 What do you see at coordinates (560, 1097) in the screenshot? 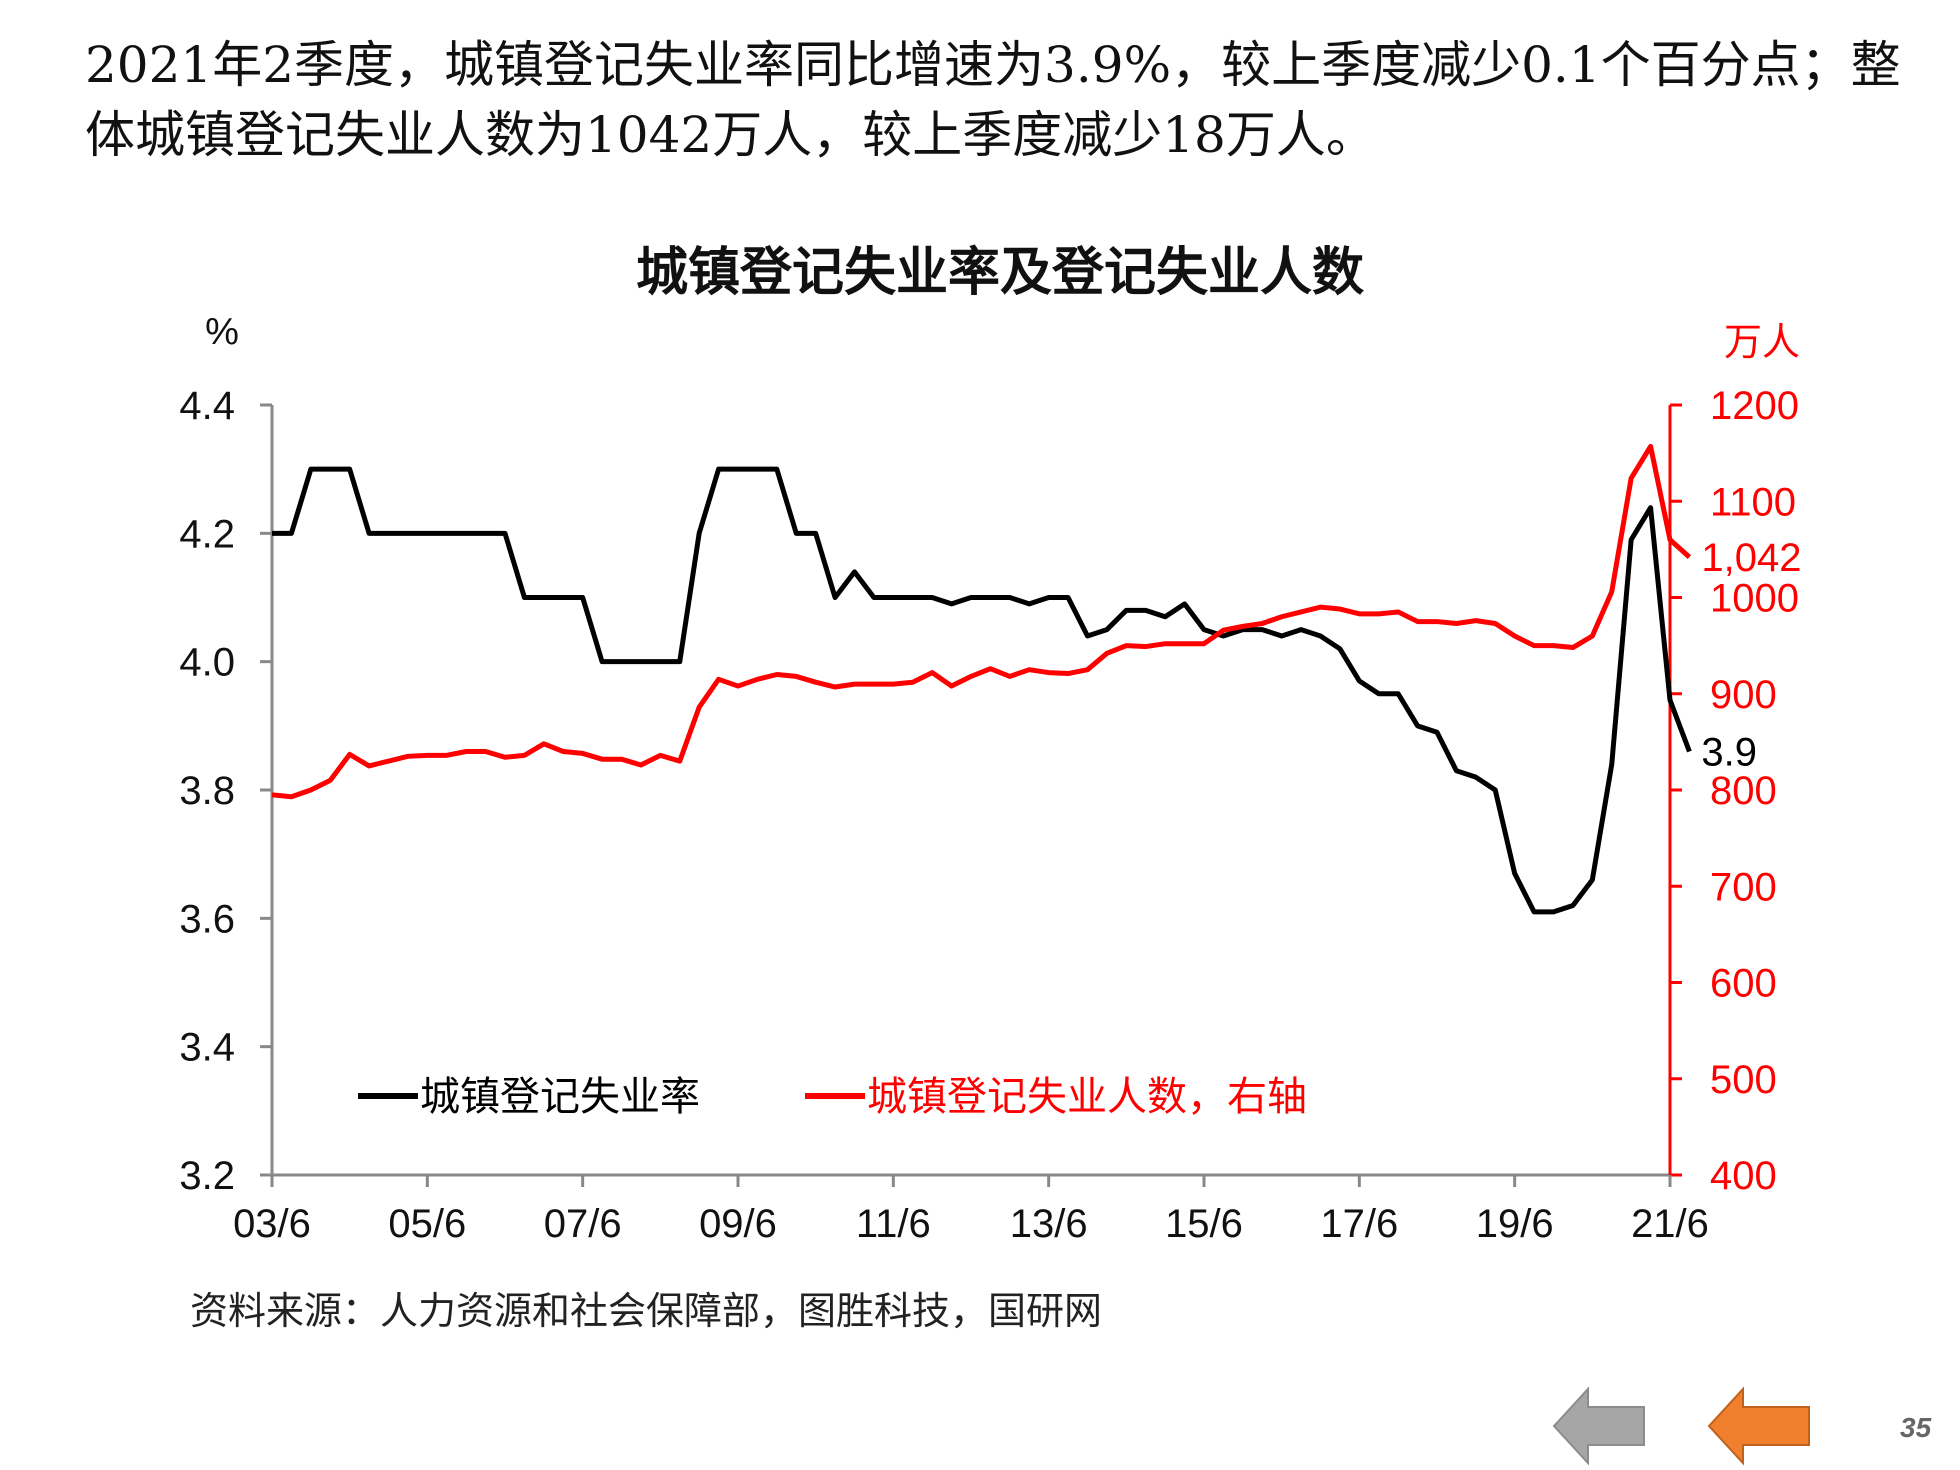
I see `legend-label-rate: 城镇登记失业率` at bounding box center [560, 1097].